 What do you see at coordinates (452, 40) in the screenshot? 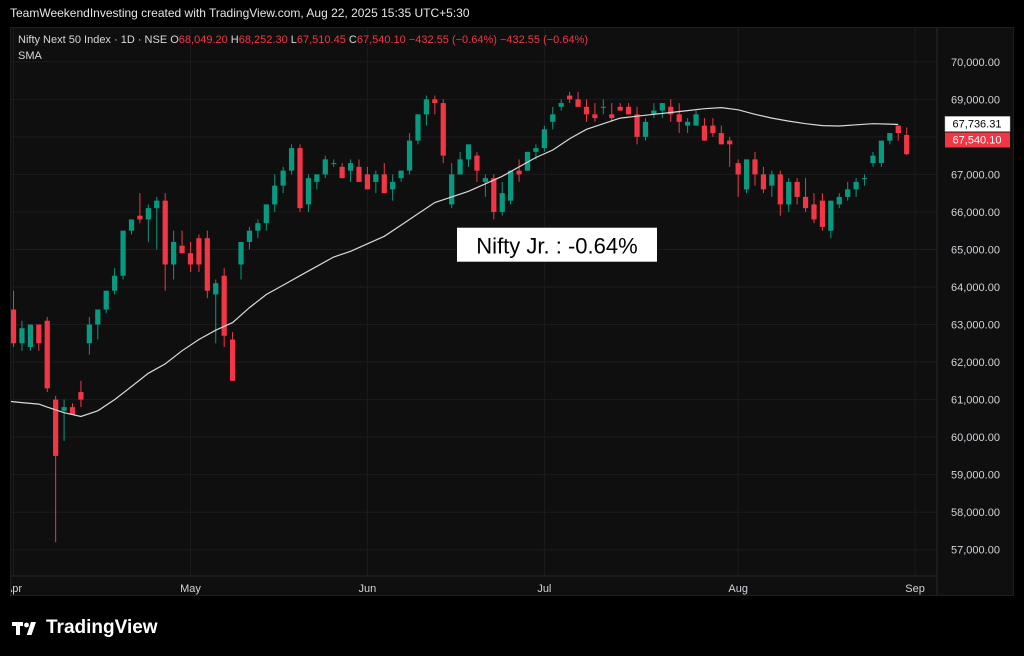
I see `change-value: −432.55 (−0.64%)` at bounding box center [452, 40].